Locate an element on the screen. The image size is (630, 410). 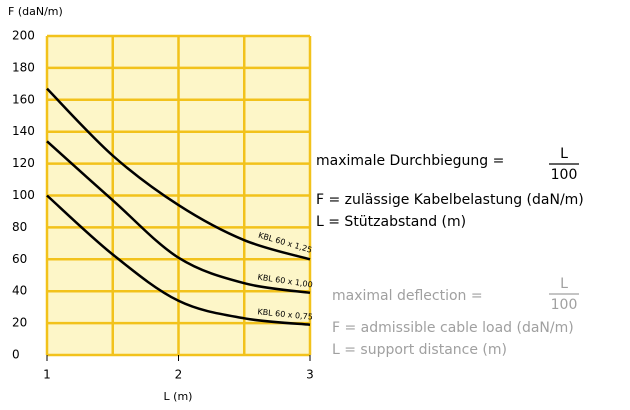
y-tick-label: 100 is located at coordinates (23, 195).